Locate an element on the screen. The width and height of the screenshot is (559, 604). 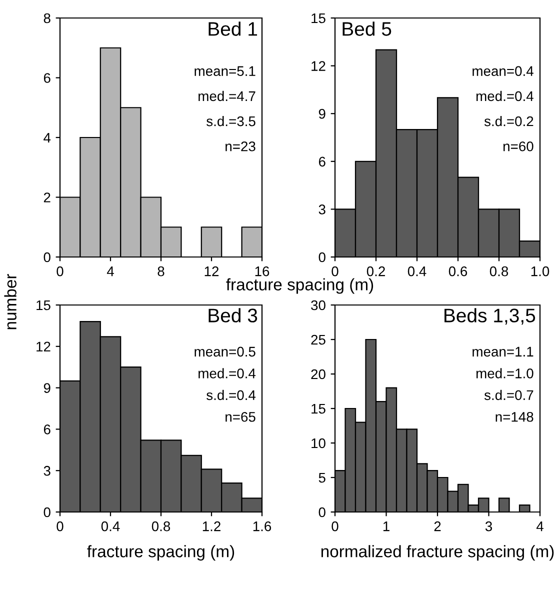
y-tick-label: 2 is located at coordinates (47, 197).